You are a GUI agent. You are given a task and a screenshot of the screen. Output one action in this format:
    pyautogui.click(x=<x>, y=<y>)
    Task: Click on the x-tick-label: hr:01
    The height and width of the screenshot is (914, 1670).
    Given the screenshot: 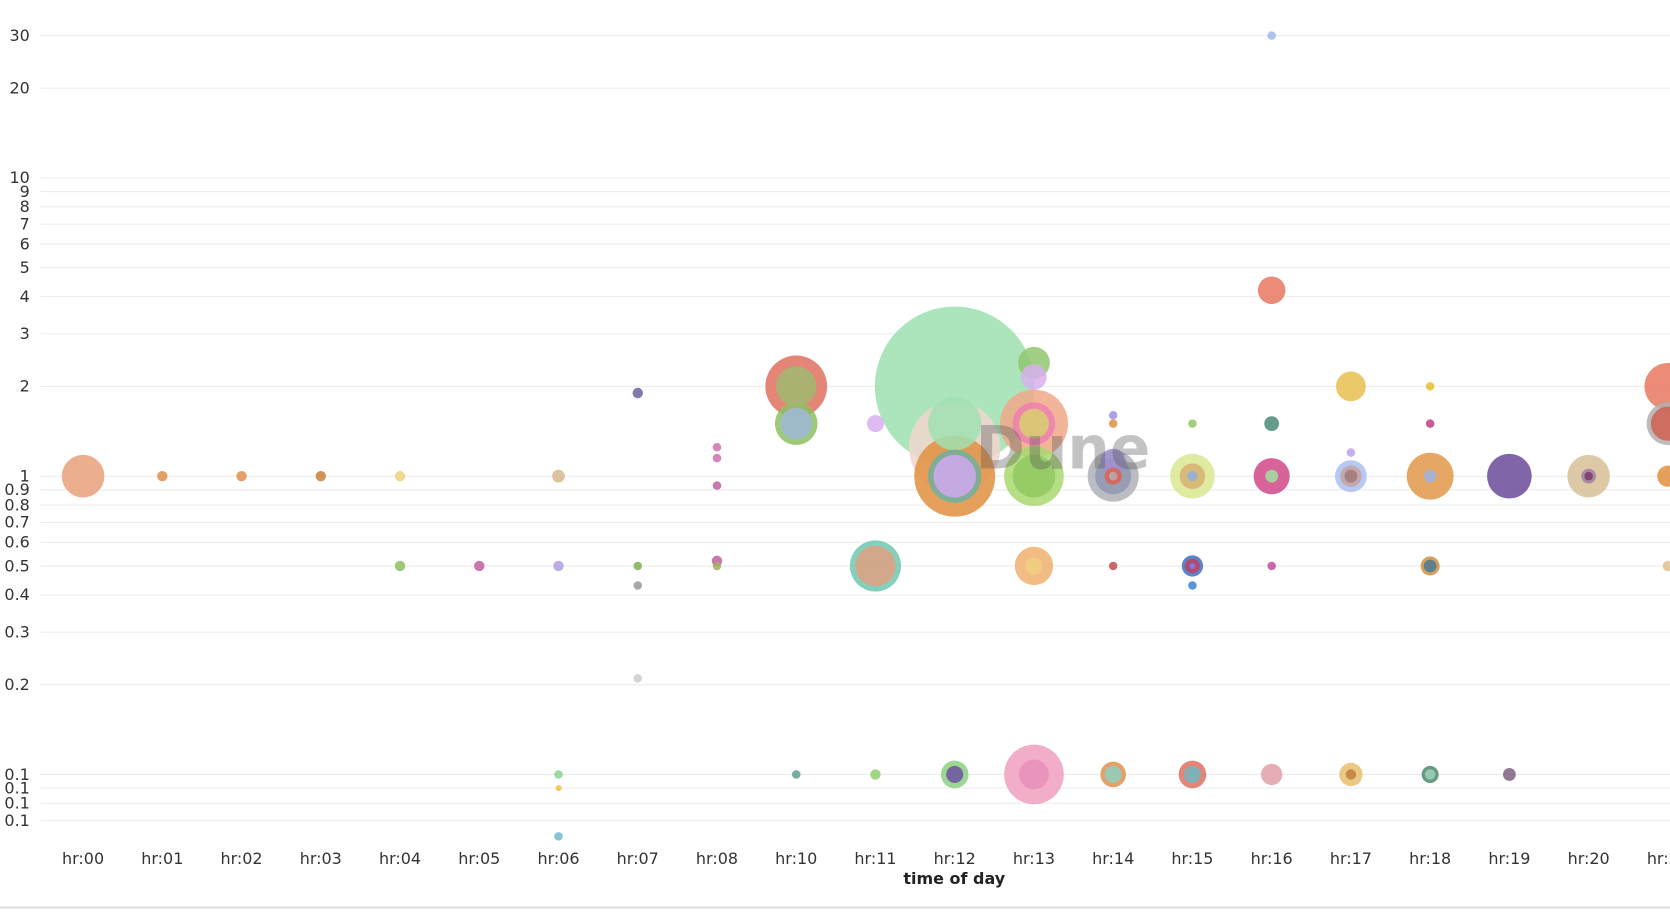 What is the action you would take?
    pyautogui.click(x=162, y=858)
    